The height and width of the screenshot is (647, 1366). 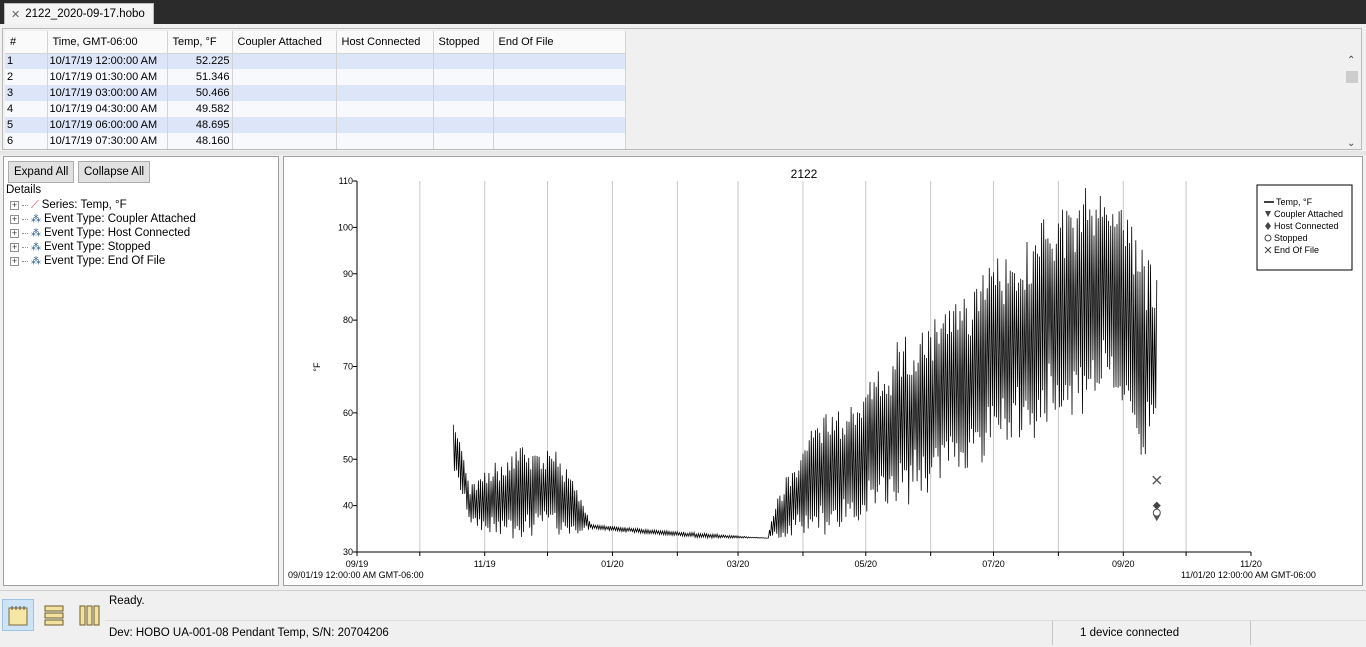 I want to click on x-tick-label: 11/19, so click(x=485, y=564).